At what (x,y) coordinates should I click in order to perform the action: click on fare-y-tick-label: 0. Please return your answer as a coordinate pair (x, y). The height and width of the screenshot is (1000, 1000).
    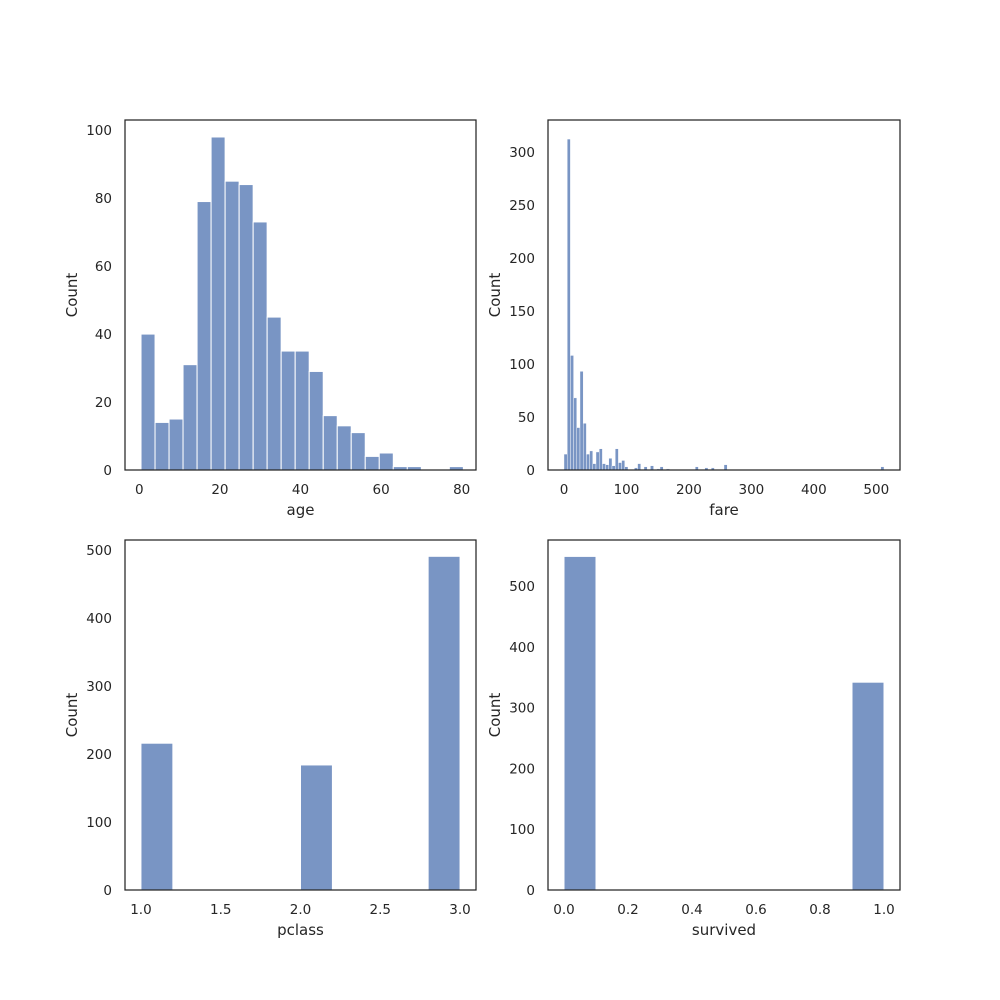
    Looking at the image, I should click on (530, 471).